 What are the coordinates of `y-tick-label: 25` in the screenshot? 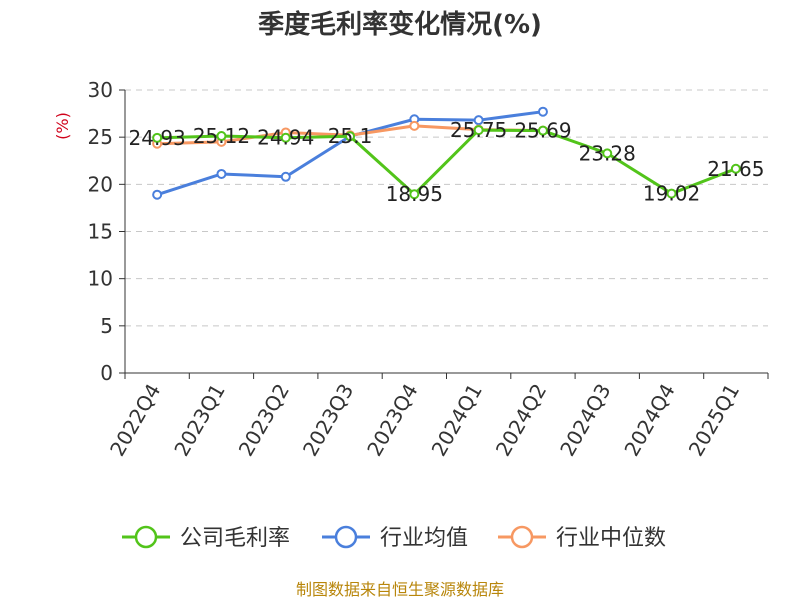 It's located at (100, 137).